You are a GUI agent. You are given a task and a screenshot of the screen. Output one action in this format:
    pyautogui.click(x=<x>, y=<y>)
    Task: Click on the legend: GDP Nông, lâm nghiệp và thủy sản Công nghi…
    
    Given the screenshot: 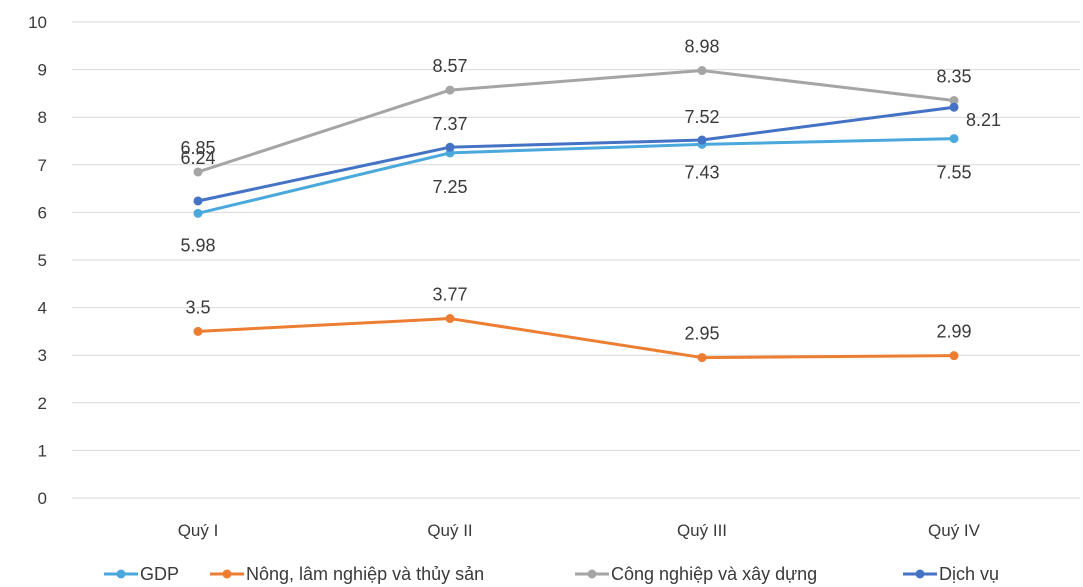 What is the action you would take?
    pyautogui.click(x=551, y=574)
    